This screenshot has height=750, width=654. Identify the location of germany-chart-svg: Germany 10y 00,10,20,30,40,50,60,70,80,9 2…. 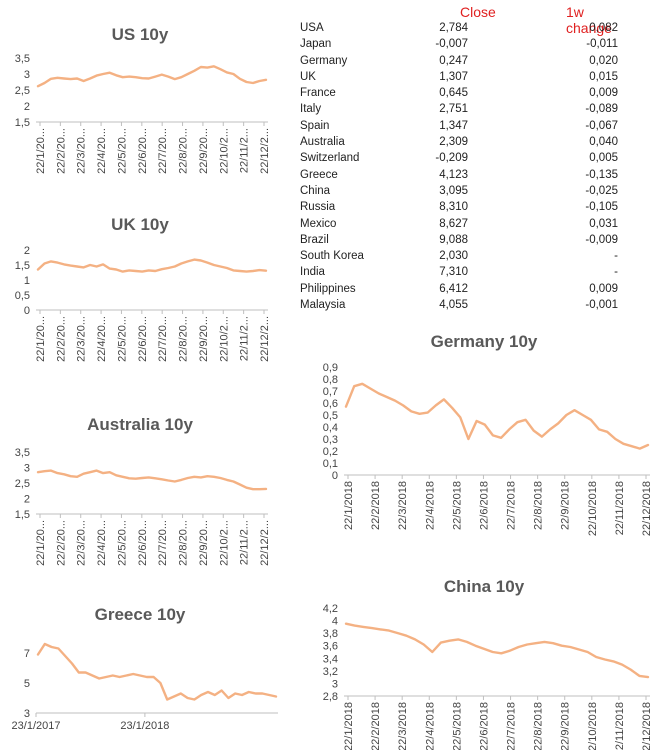
(488, 434).